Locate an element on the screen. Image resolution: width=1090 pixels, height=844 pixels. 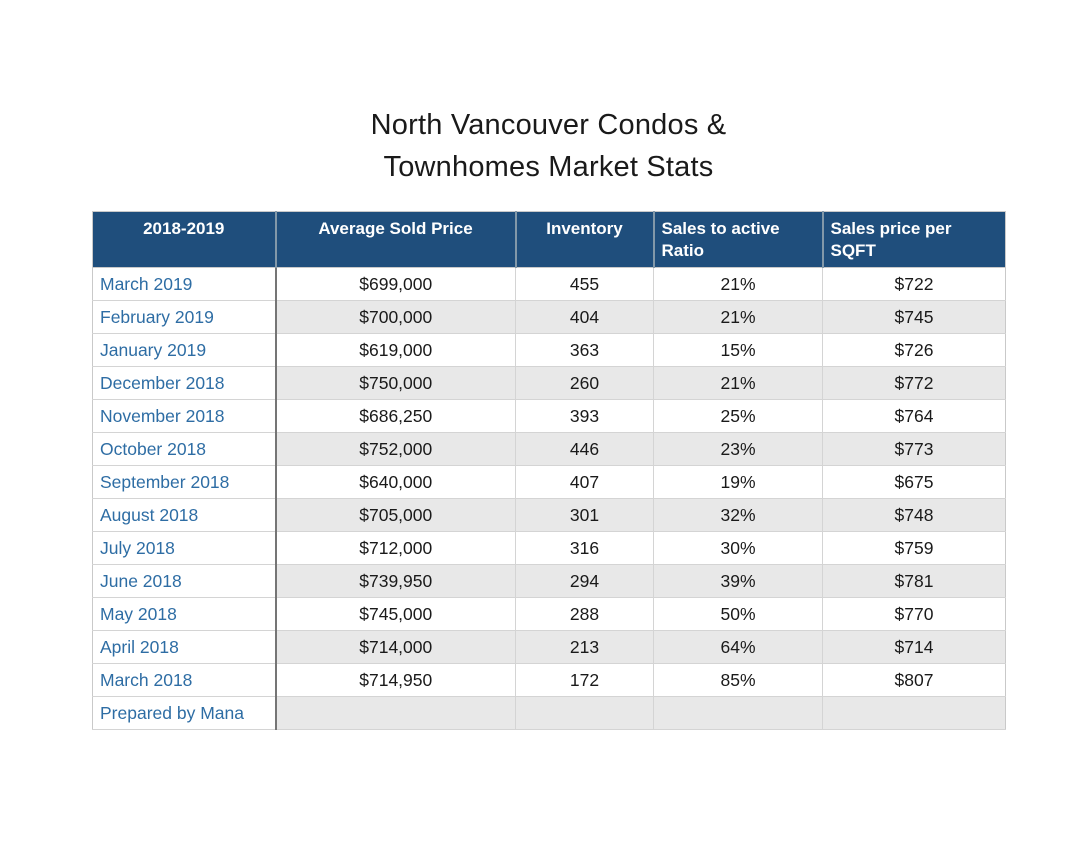
cell-month: March 2018 is located at coordinates (184, 680).